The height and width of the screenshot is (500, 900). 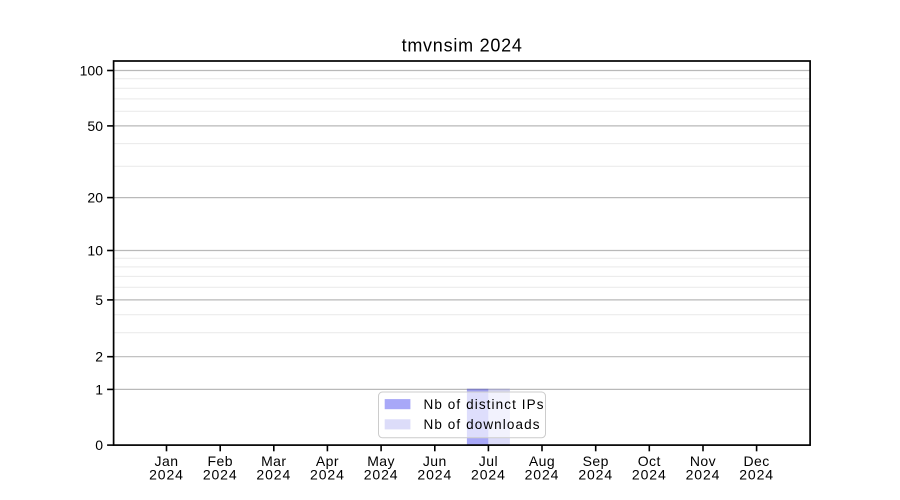 What do you see at coordinates (462, 46) in the screenshot?
I see `svg-text: tmvnsim 2024` at bounding box center [462, 46].